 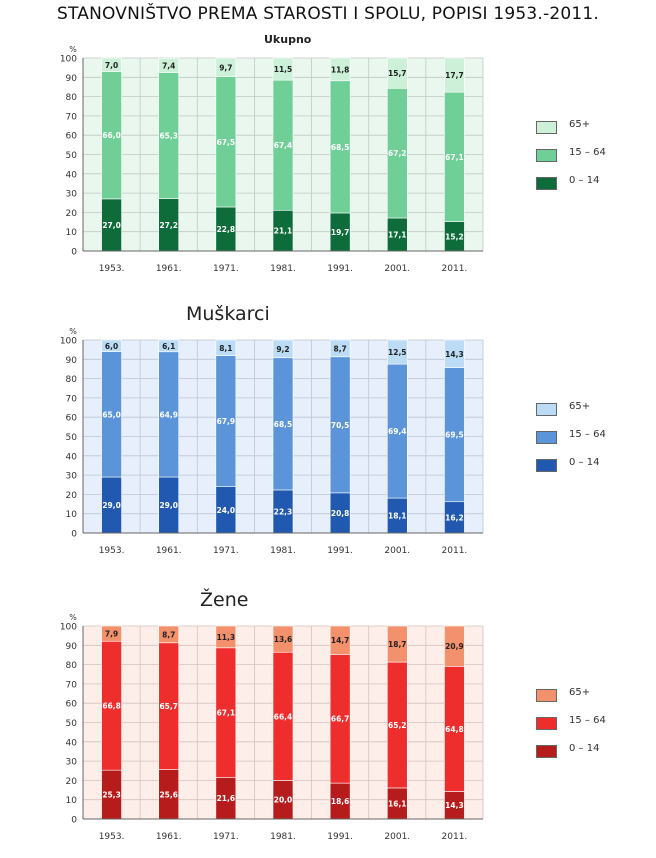 What do you see at coordinates (168, 225) in the screenshot?
I see `data-label: 27,2` at bounding box center [168, 225].